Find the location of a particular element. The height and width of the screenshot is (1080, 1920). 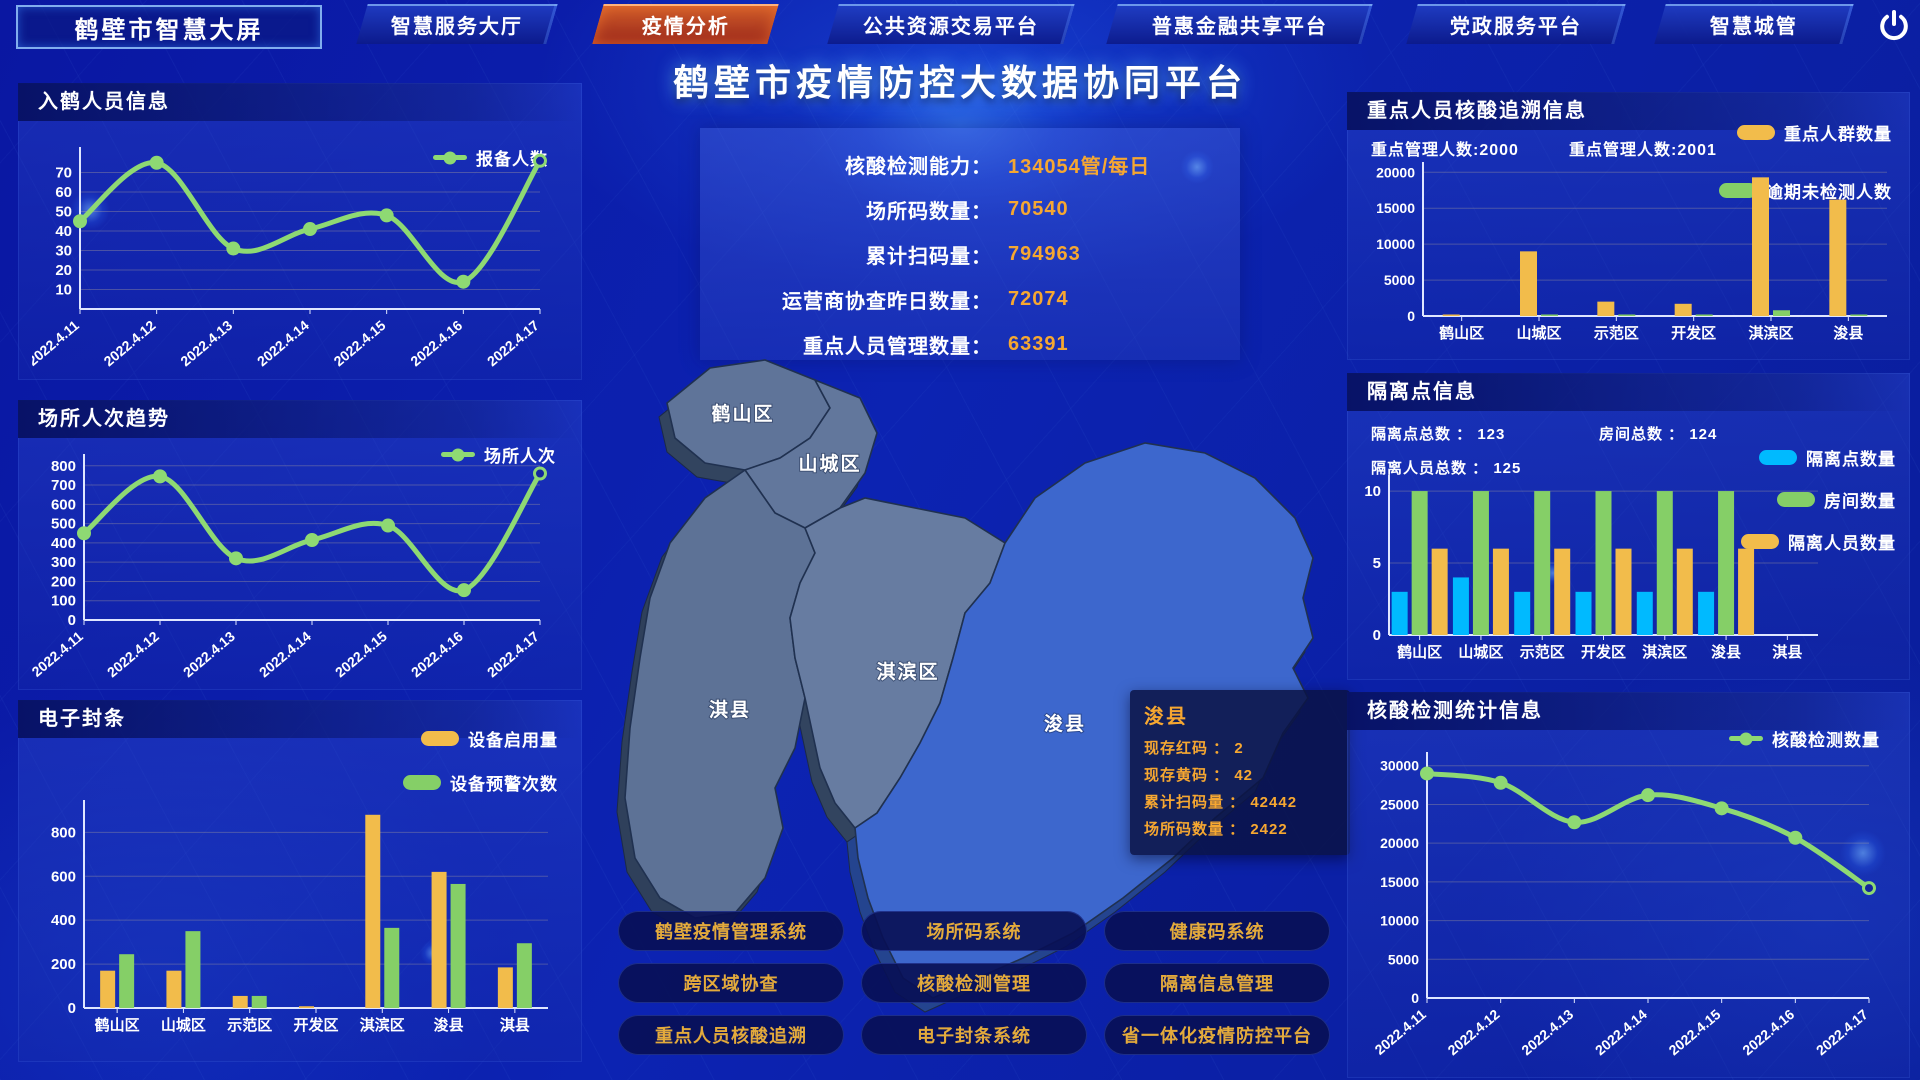

svg-text: 30 is located at coordinates (63, 251).